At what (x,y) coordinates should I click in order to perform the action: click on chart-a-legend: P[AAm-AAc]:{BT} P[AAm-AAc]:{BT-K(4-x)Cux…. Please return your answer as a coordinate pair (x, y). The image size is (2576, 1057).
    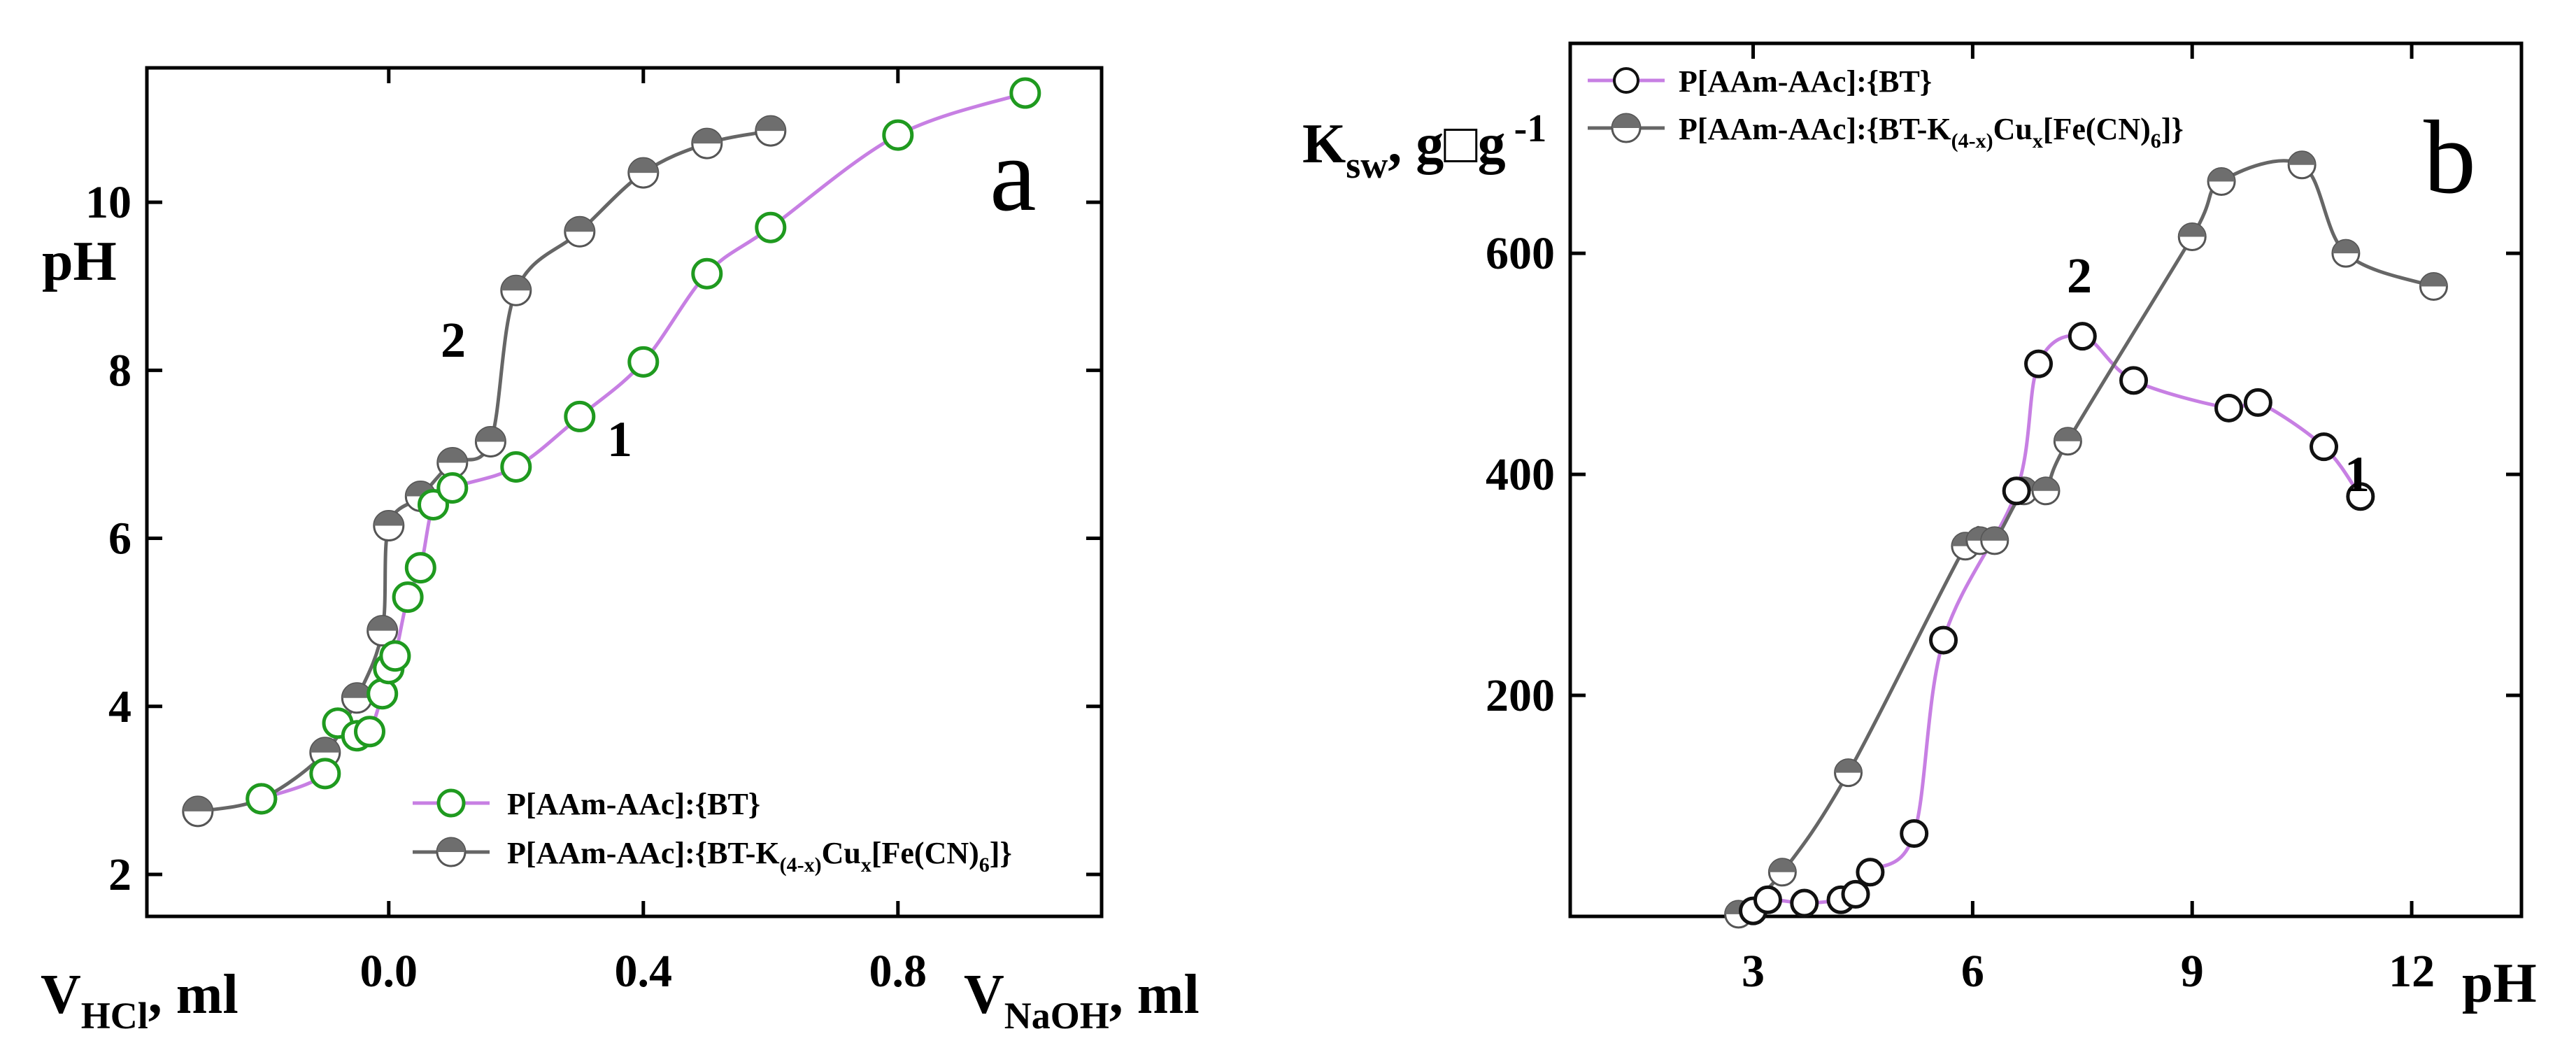
    Looking at the image, I should click on (712, 832).